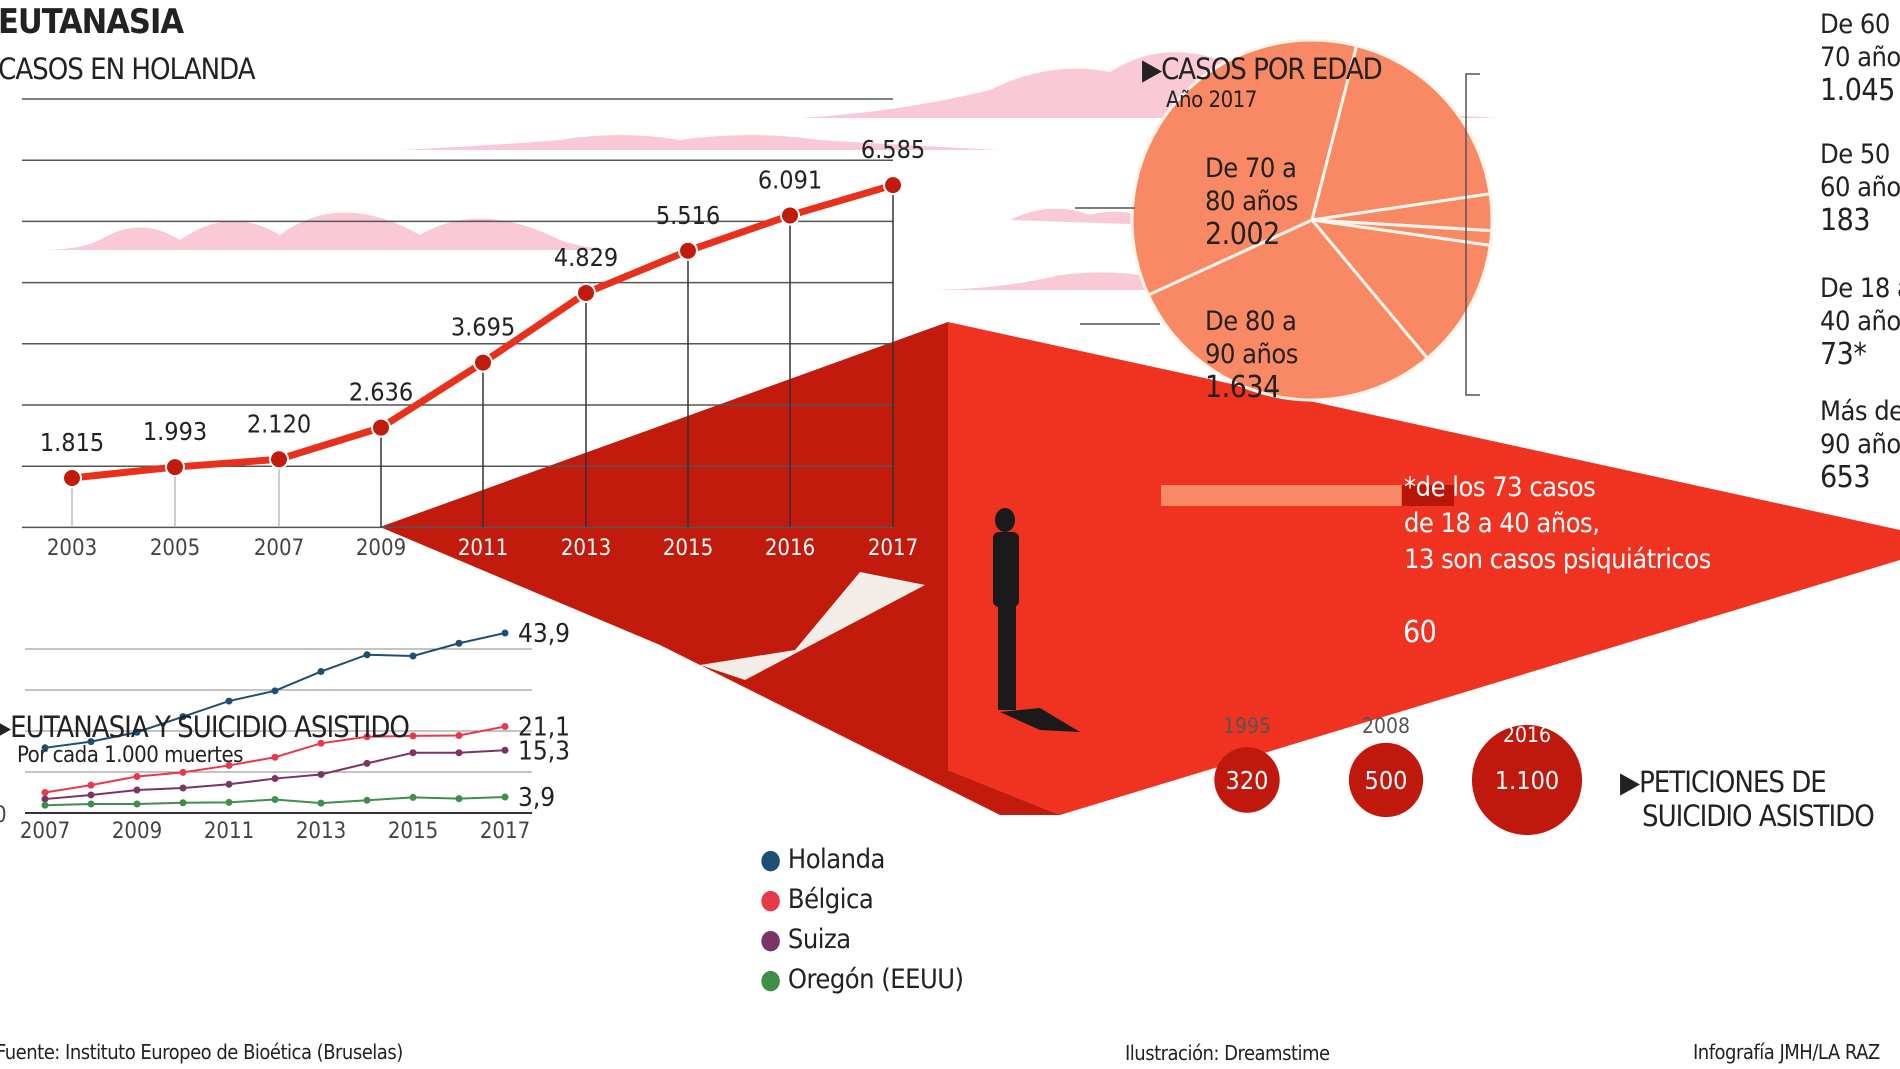 The image size is (1900, 1069). Describe the element at coordinates (1251, 355) in the screenshot. I see `pie-label-80-90: De 80 a 90 años 1.634` at that location.